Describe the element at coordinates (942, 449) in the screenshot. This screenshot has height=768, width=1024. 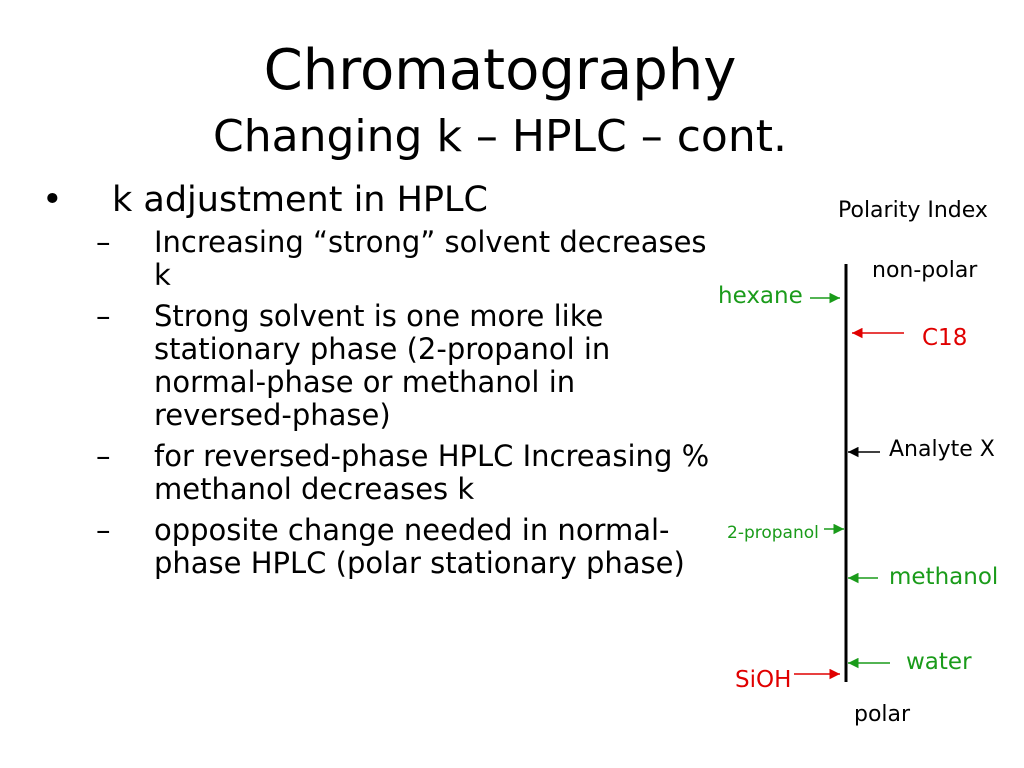
I see `analyte-x-label: Analyte X` at that location.